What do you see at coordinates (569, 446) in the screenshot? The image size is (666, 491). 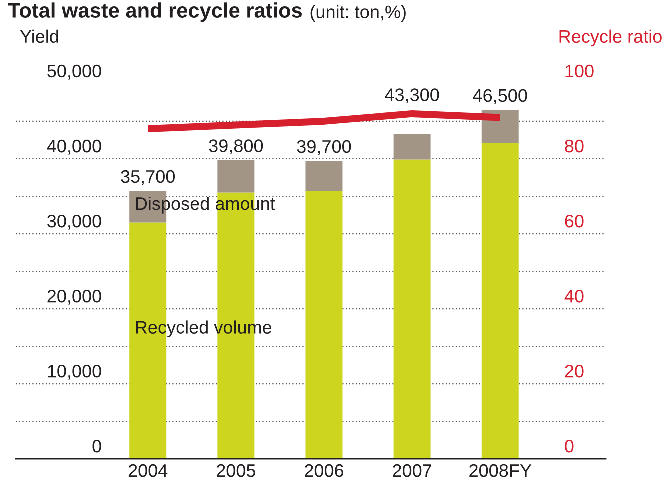 I see `y2-tick-label: 0` at bounding box center [569, 446].